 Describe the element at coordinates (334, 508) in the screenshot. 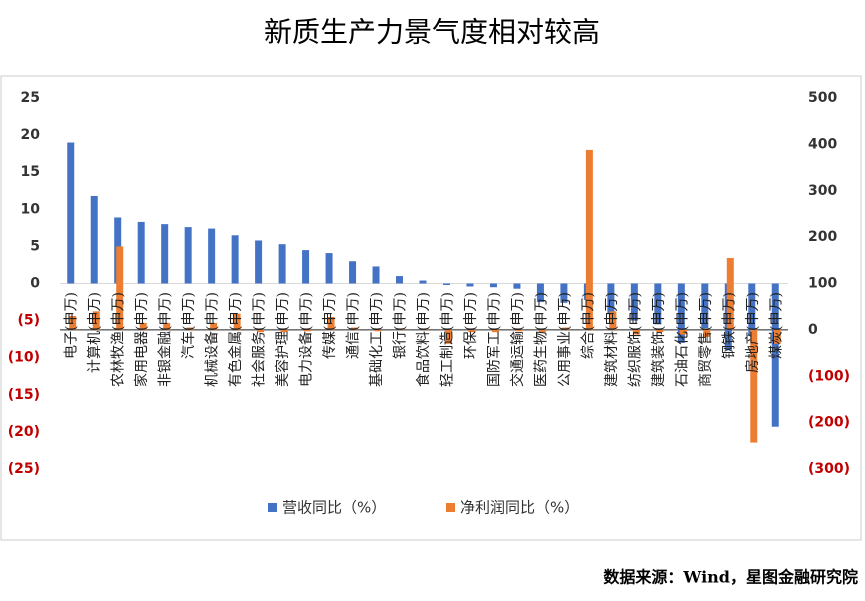

I see `legend-label: 营收同比（%）` at that location.